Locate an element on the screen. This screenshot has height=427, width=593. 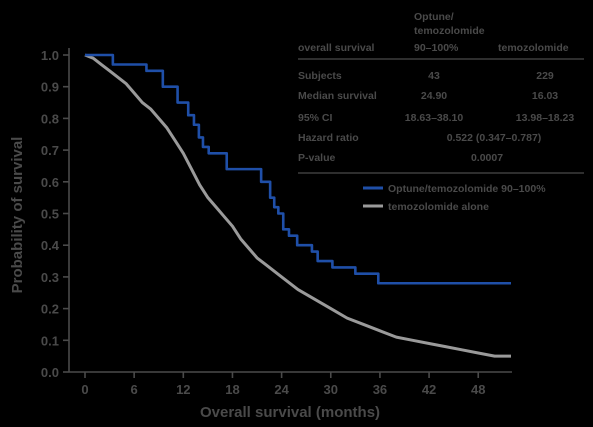
x-tick-label: 30 is located at coordinates (331, 389).